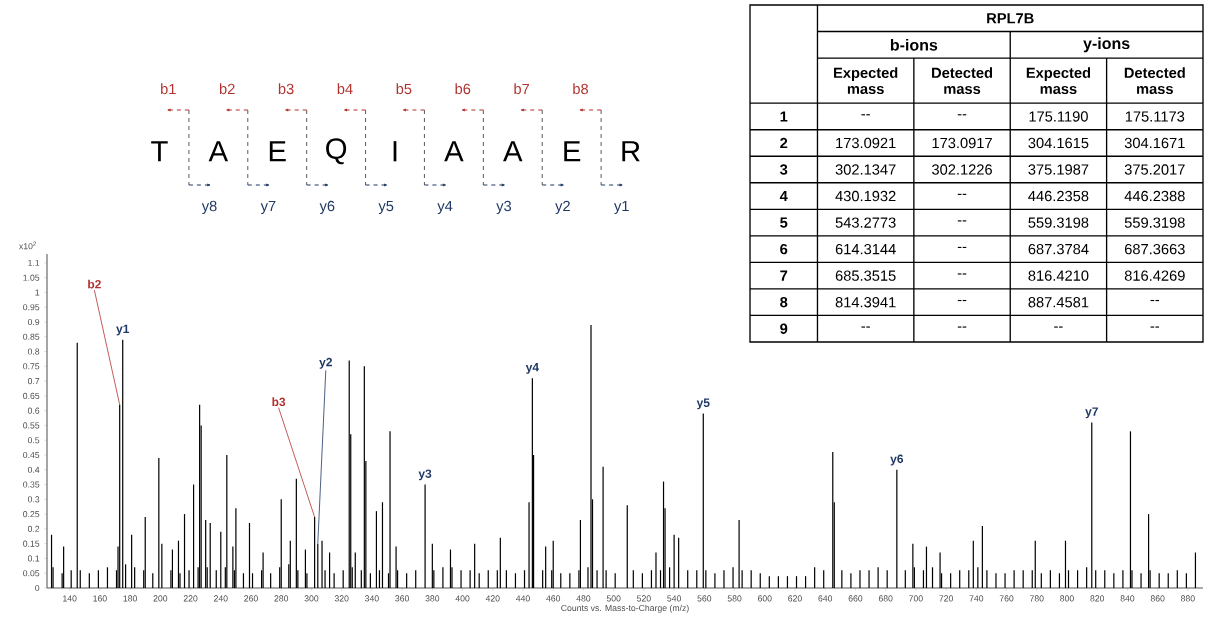 The image size is (1208, 628). I want to click on x-tick-label: 340, so click(372, 598).